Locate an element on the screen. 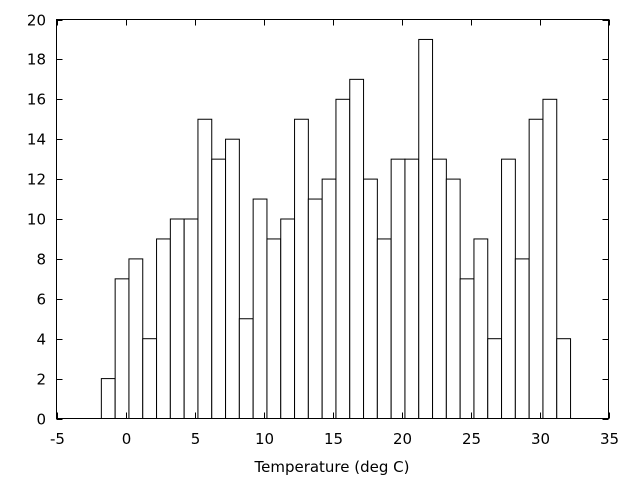 Image resolution: width=640 pixels, height=480 pixels. y-tick-label: 14 is located at coordinates (36, 140).